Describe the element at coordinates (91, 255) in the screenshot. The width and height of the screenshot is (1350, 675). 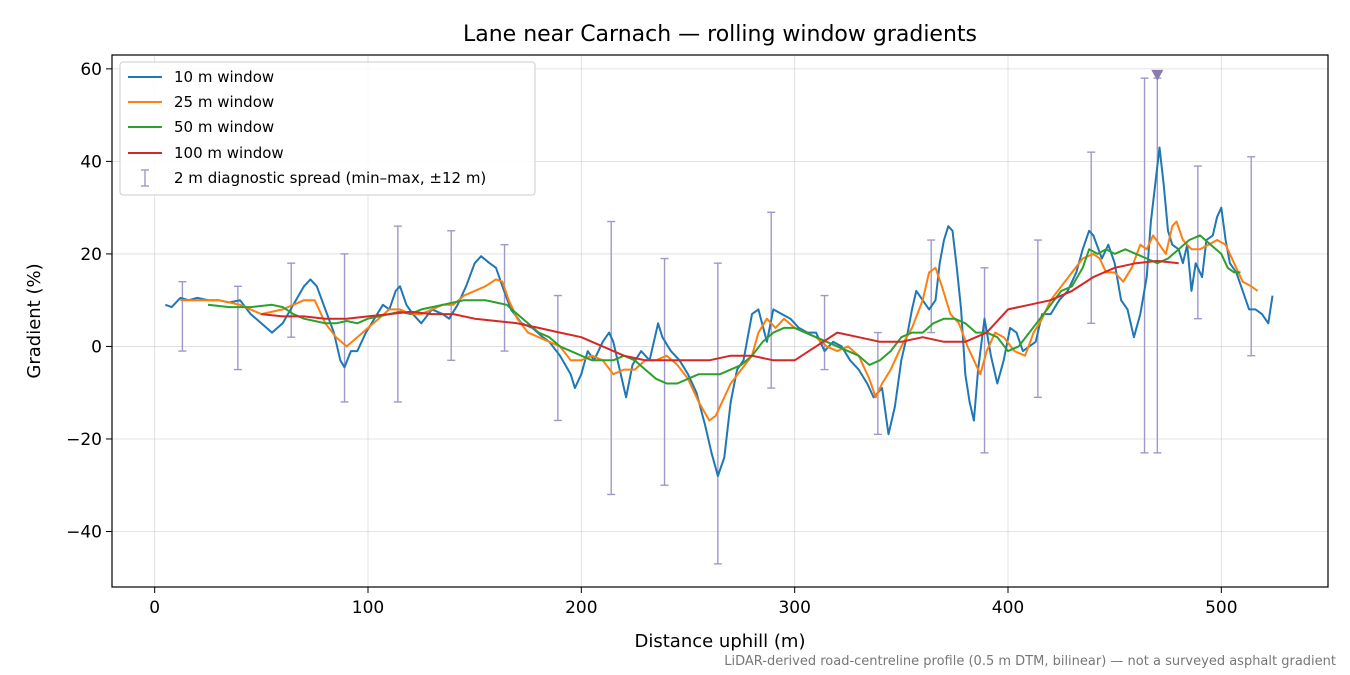
I see `y-tick-label: 20` at that location.